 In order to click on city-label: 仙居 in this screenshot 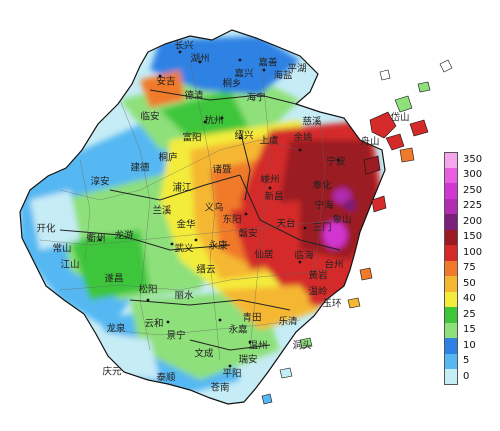, I will do `click(264, 255)`.